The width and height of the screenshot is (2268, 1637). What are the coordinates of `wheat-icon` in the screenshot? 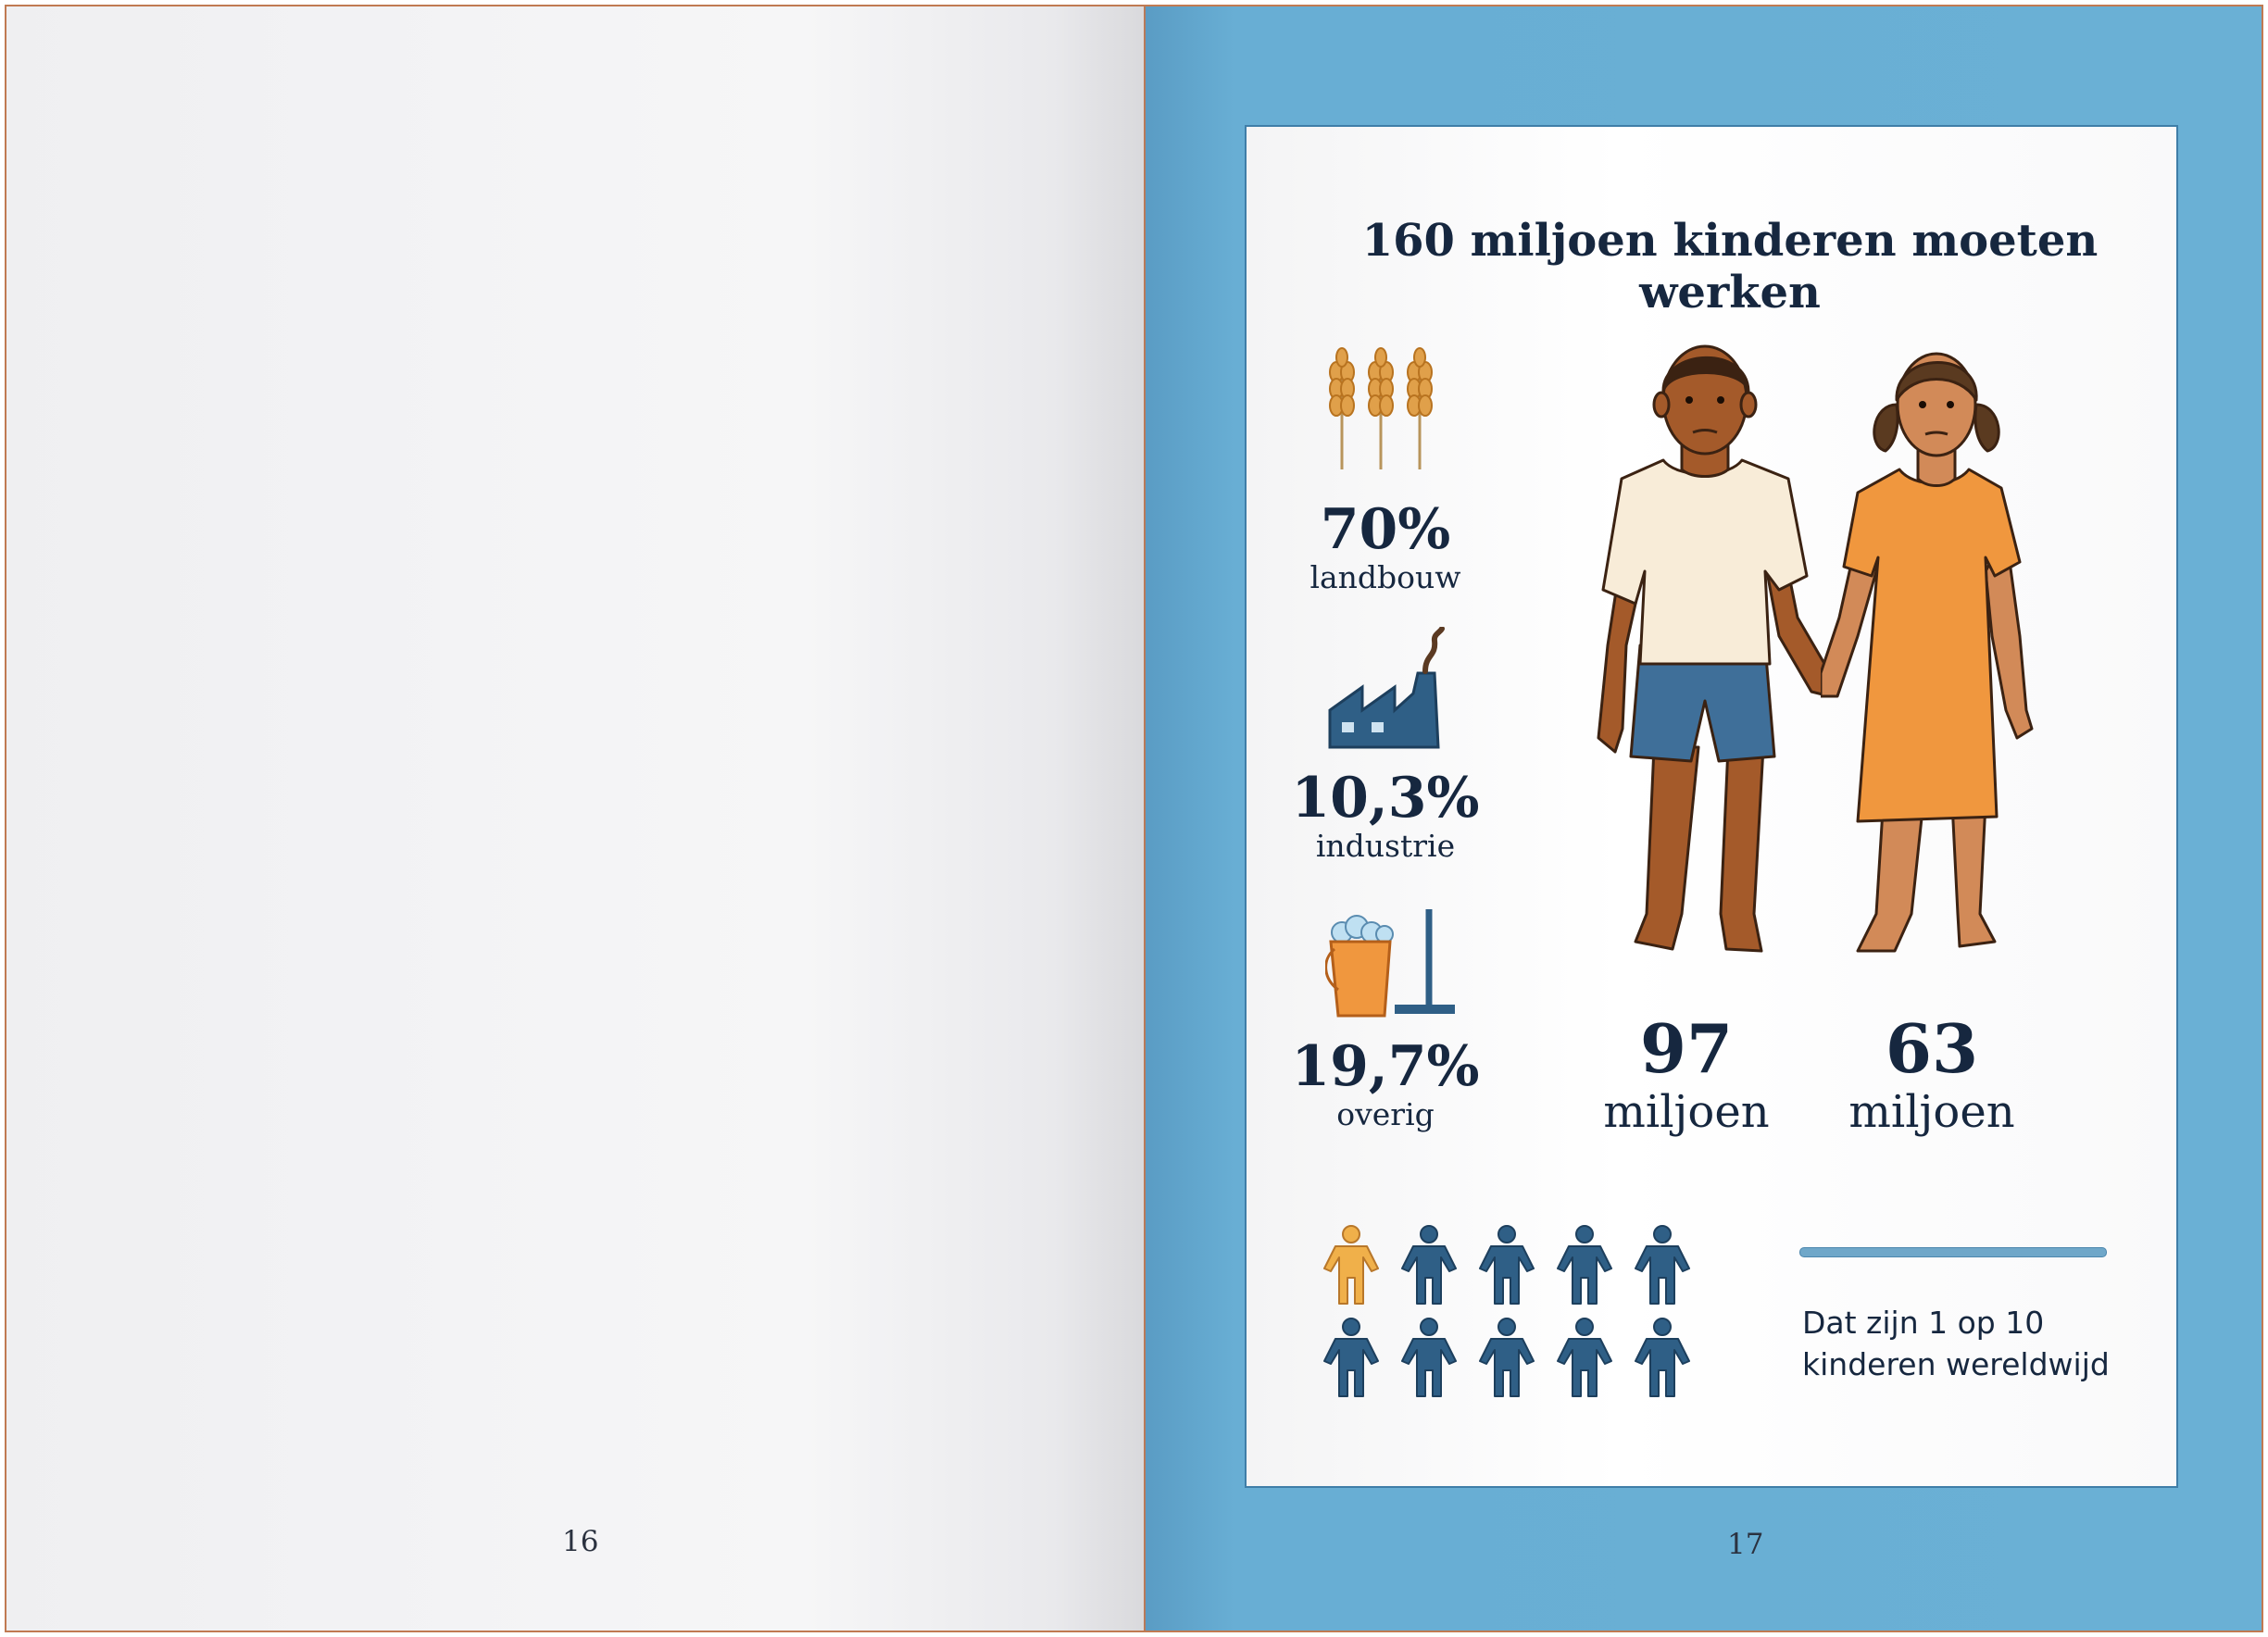 It's located at (1381, 408).